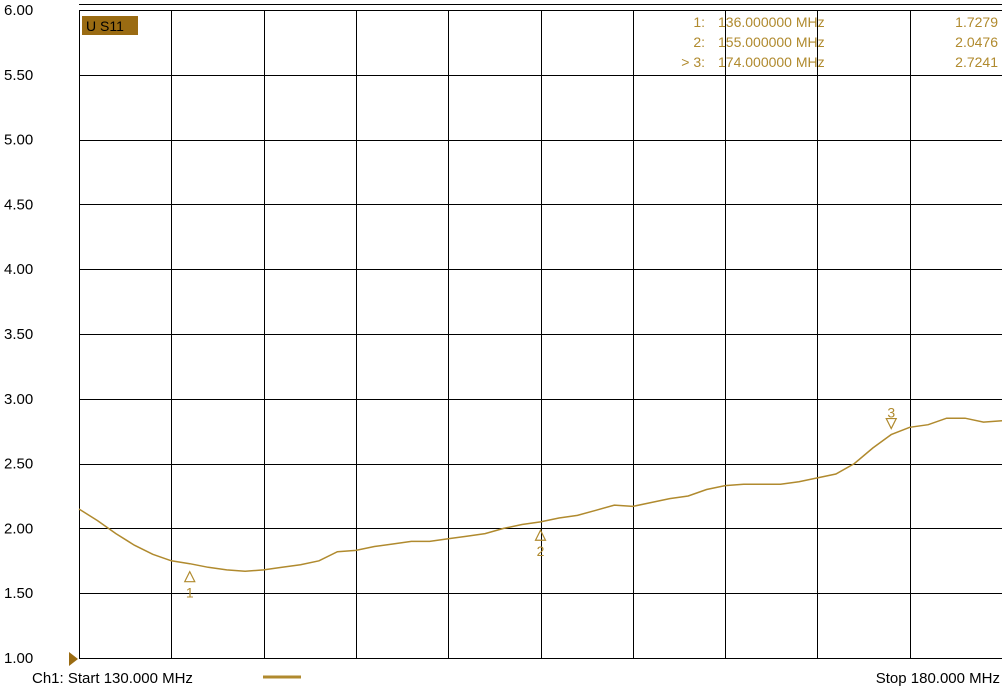 This screenshot has height=689, width=1002. I want to click on marker-frequency: 174.000000 MHz, so click(771, 62).